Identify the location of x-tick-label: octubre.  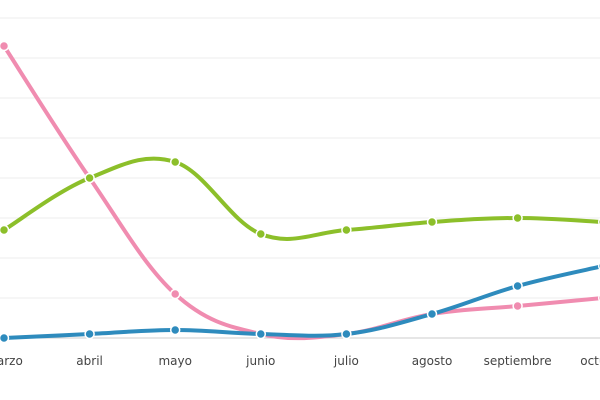
(590, 361).